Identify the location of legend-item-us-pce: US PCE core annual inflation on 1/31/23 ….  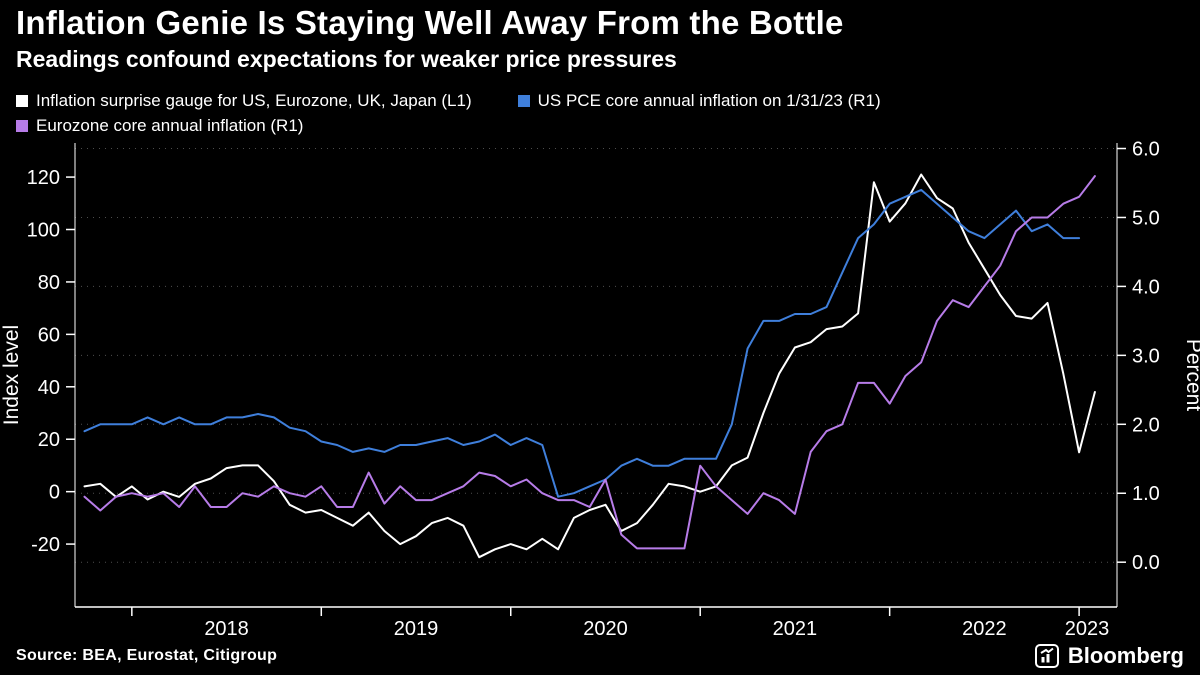
(699, 101).